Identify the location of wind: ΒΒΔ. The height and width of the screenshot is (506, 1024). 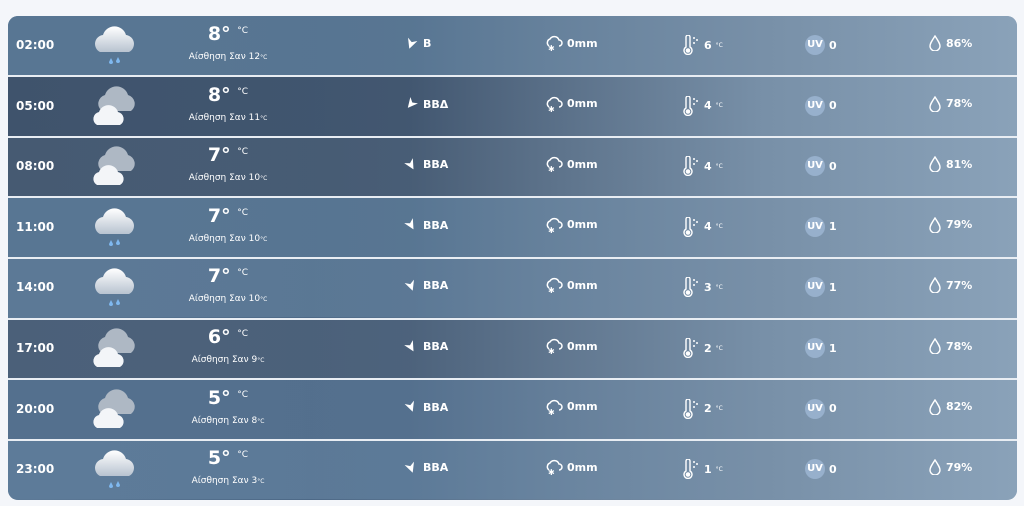
(427, 104).